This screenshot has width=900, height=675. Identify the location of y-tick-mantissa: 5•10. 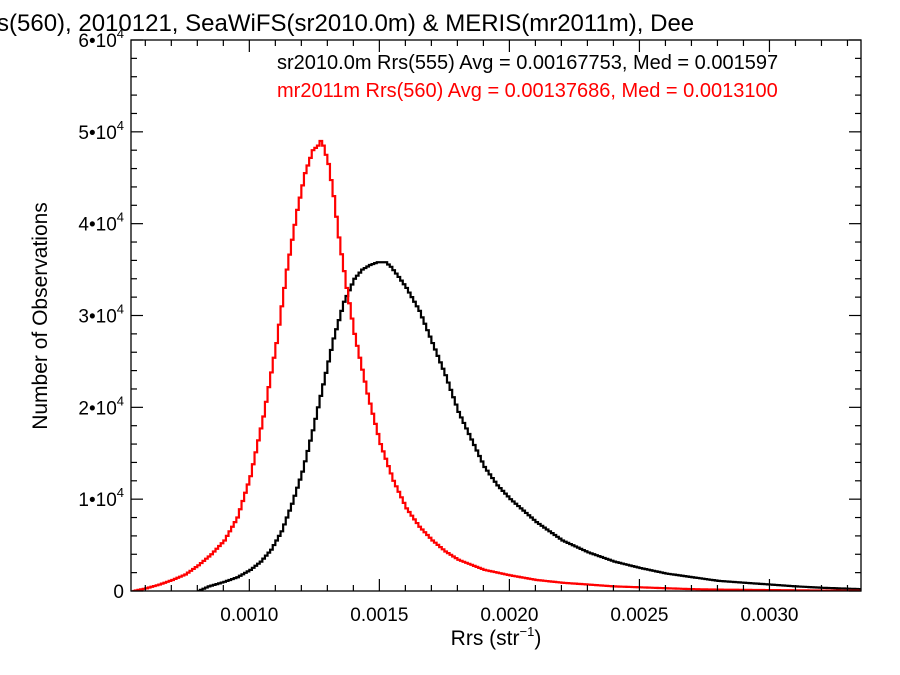
(97, 133).